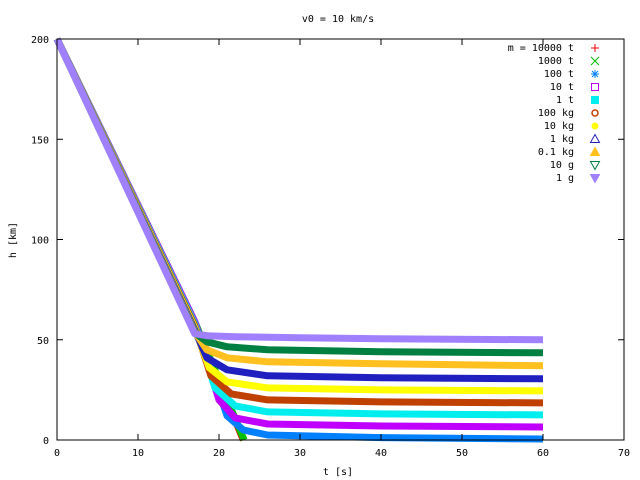  I want to click on x-tick-label: 20, so click(219, 453).